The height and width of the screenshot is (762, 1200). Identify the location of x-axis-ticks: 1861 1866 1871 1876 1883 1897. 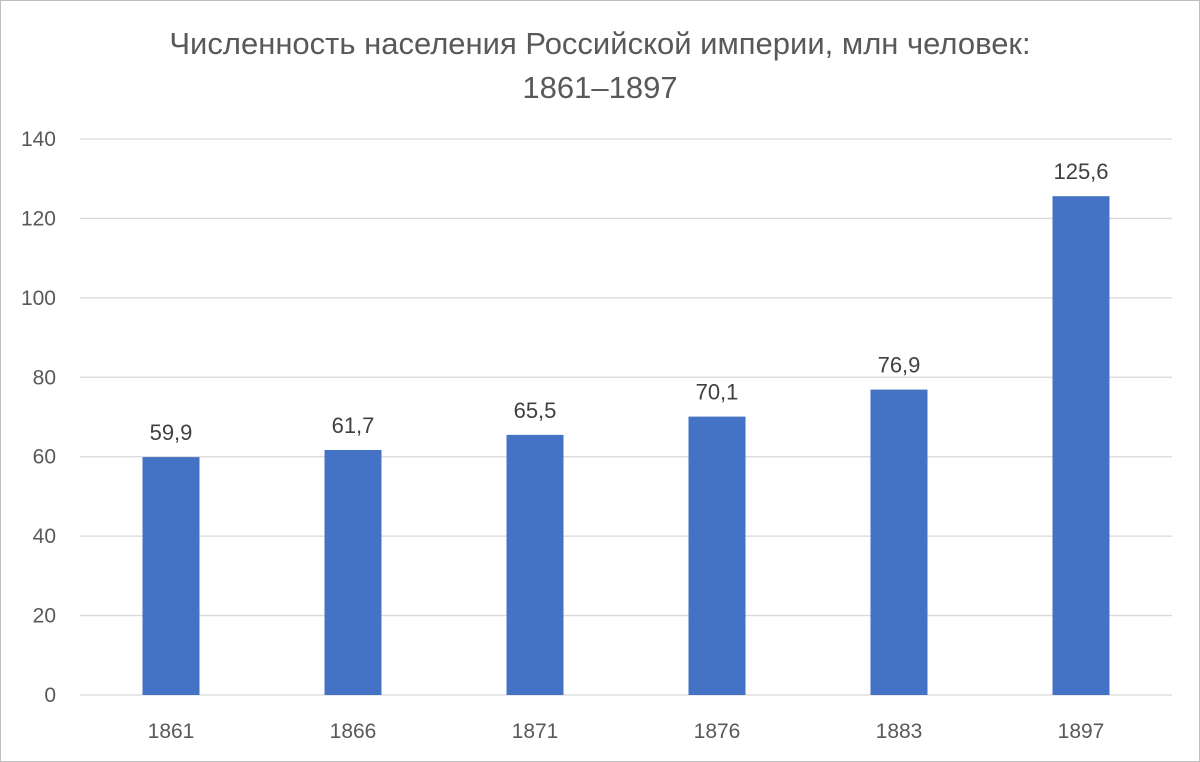
(626, 731).